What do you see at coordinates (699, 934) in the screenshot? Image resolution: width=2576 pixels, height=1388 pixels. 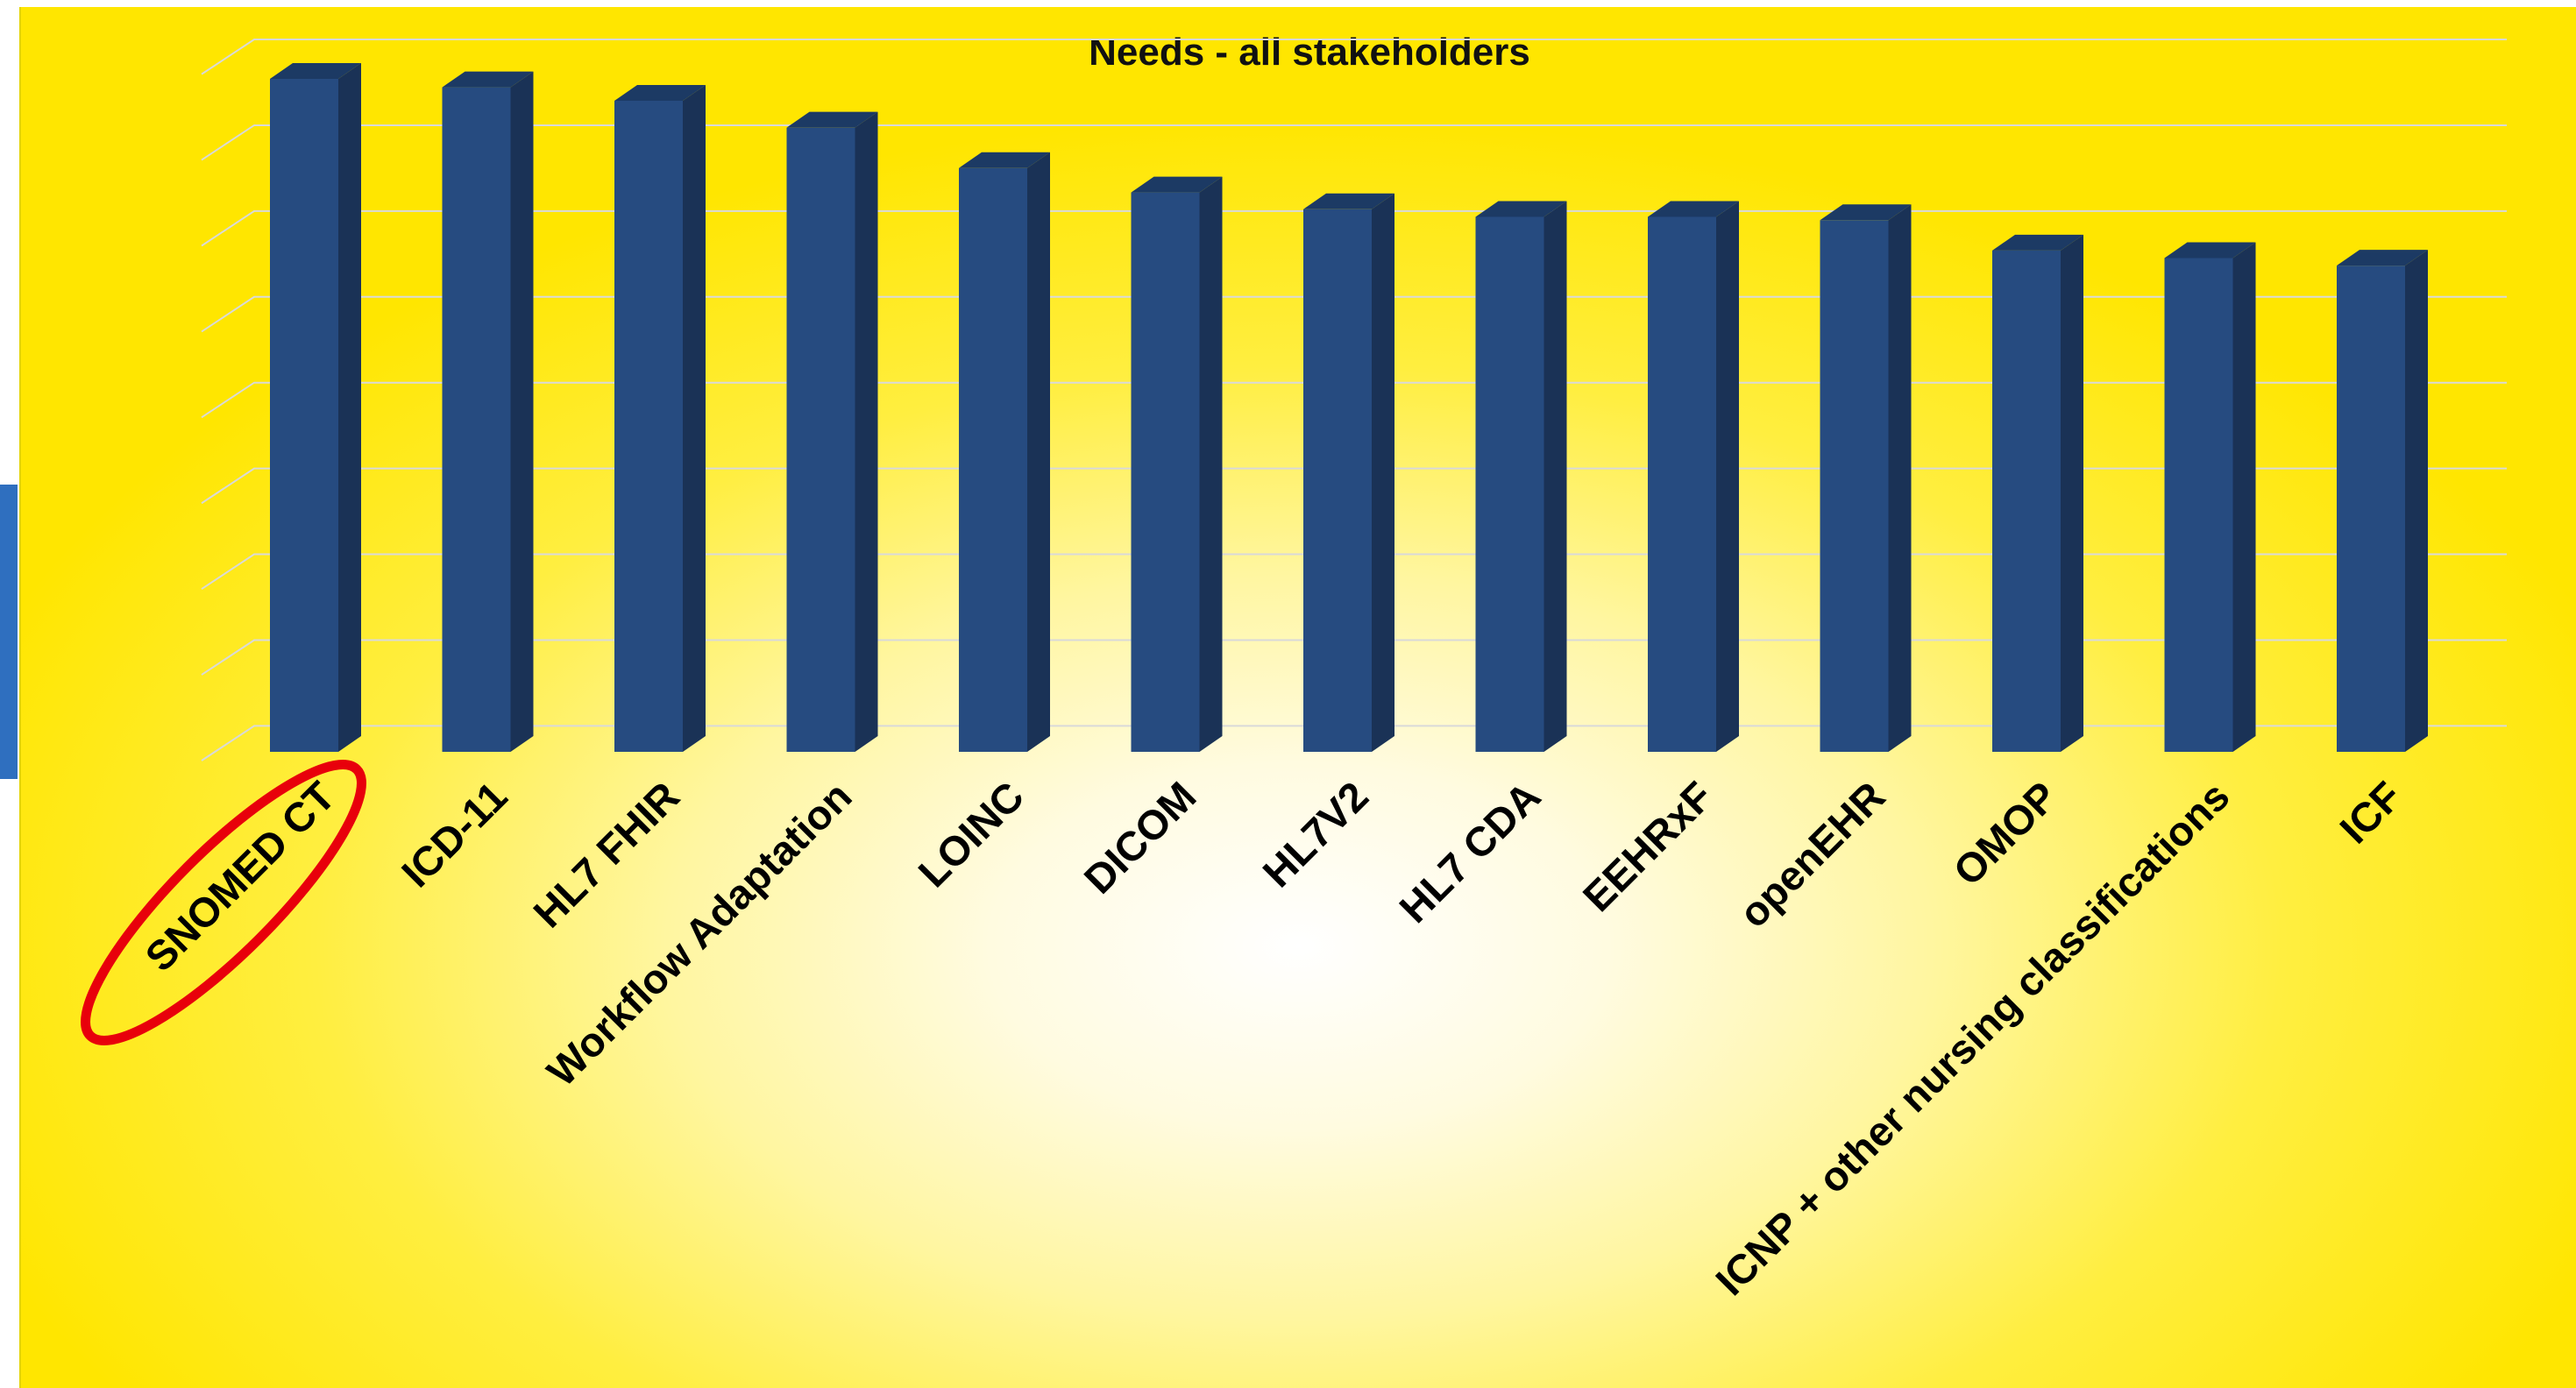 I see `category-label: Workflow Adaptation` at bounding box center [699, 934].